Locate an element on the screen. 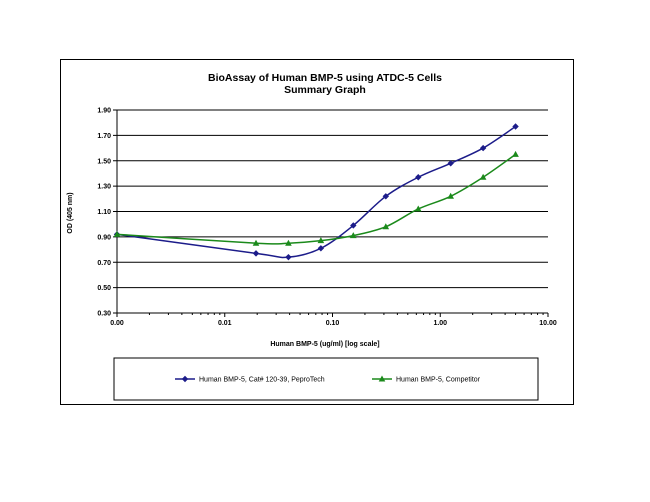  legend-label: Human BMP-5, Competitor is located at coordinates (438, 380).